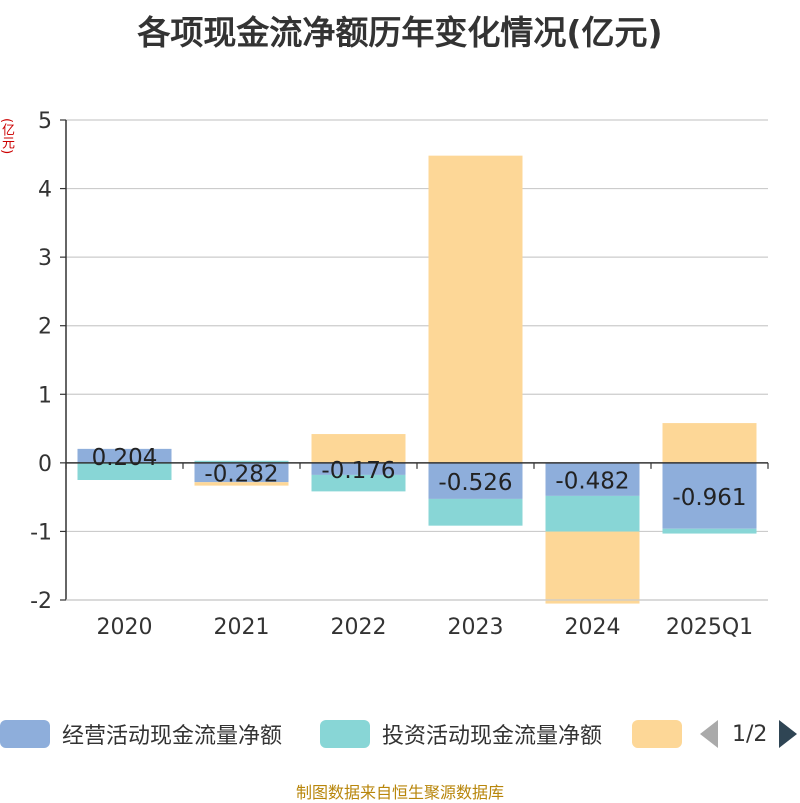 The width and height of the screenshot is (800, 803). I want to click on bar-series2-2022, so click(358, 483).